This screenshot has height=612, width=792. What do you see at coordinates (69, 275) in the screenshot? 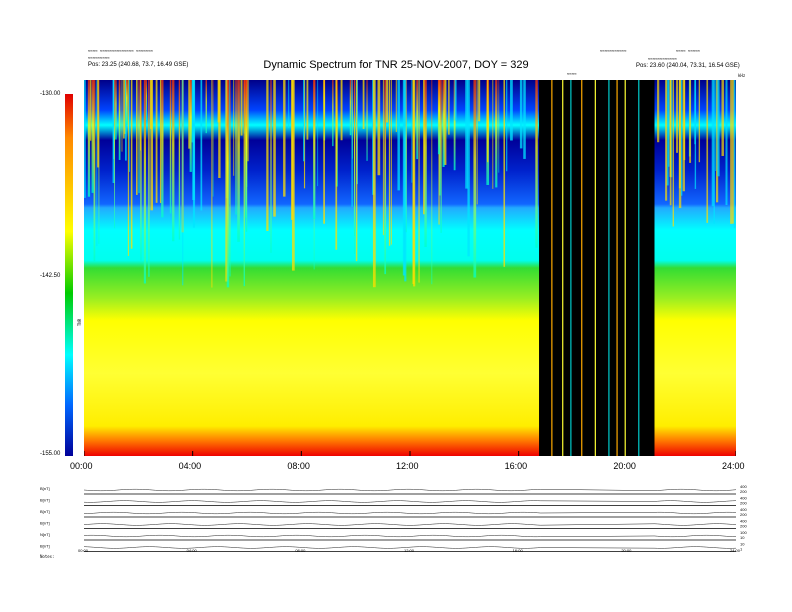
I see `colorbar` at bounding box center [69, 275].